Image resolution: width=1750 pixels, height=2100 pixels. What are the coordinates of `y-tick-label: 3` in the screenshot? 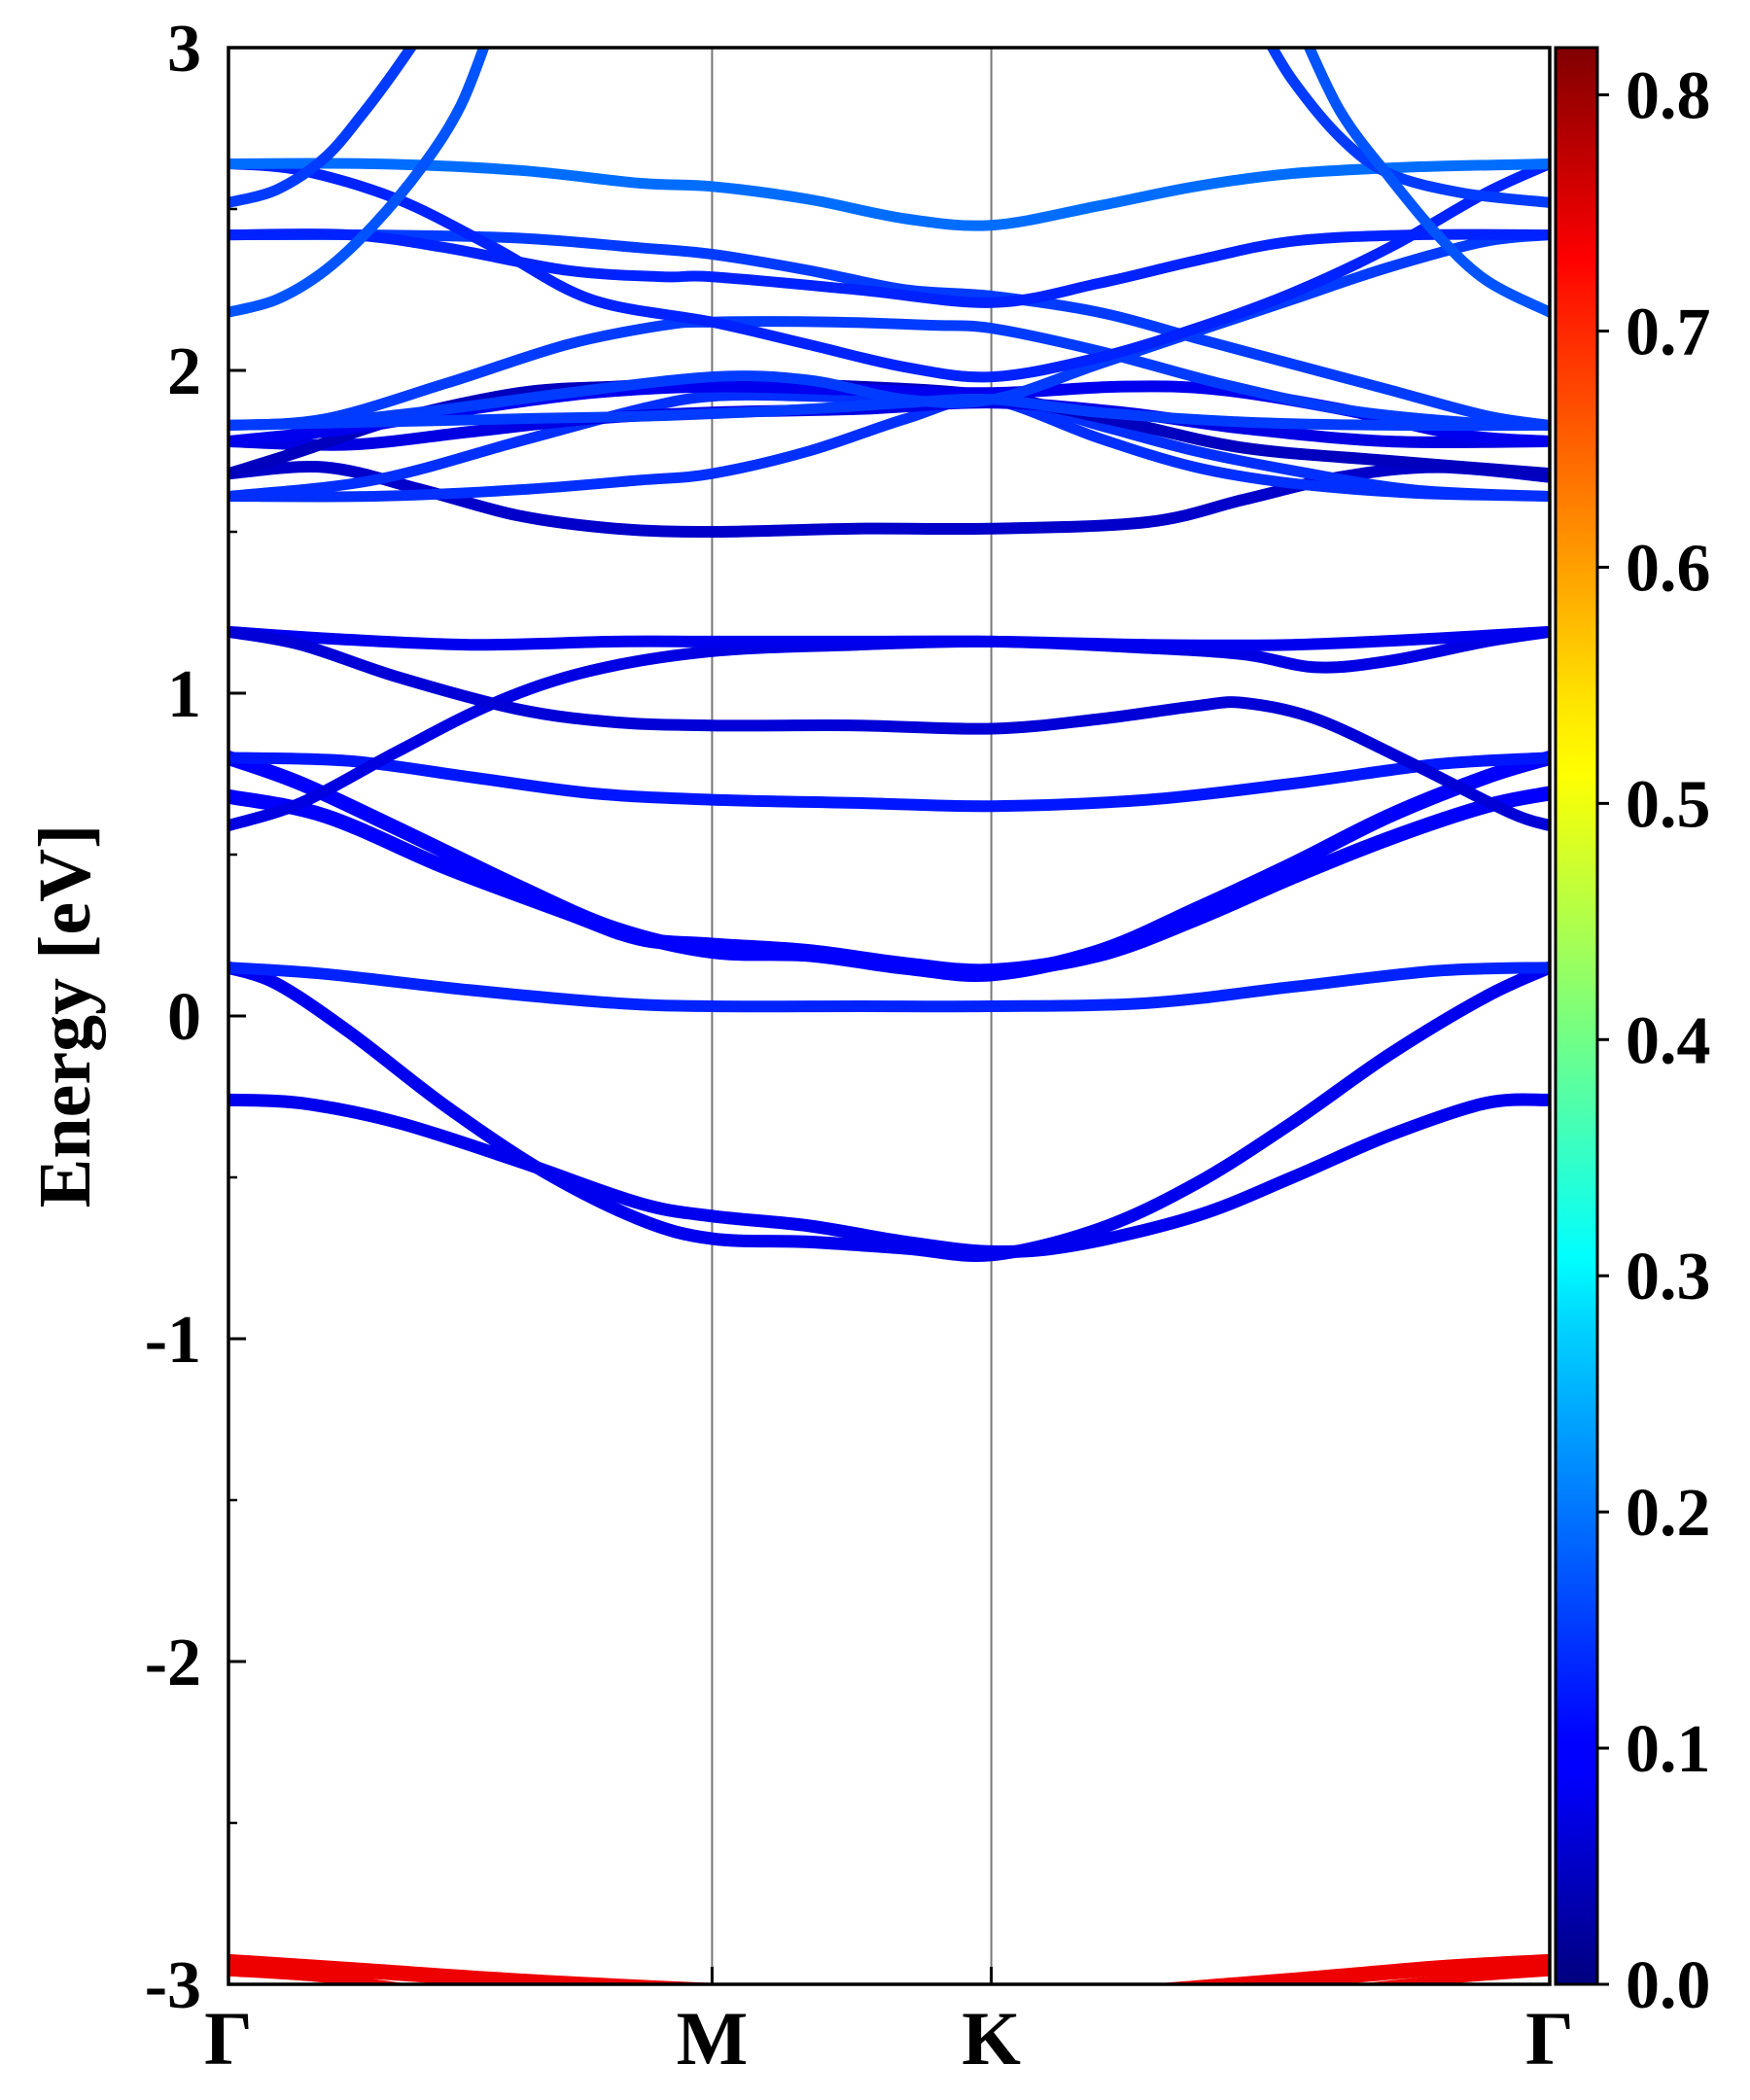 It's located at (184, 49).